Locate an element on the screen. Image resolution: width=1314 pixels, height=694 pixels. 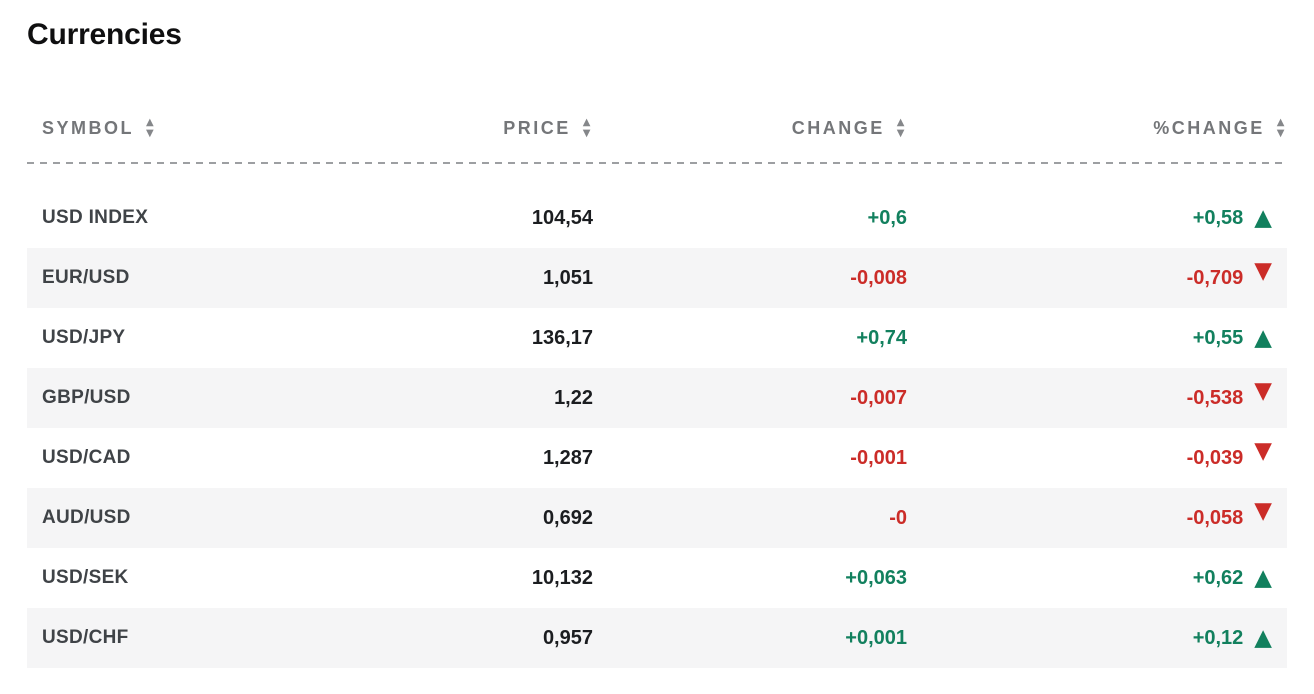
pct-change-cell: +0,62 ▲ is located at coordinates (1232, 577).